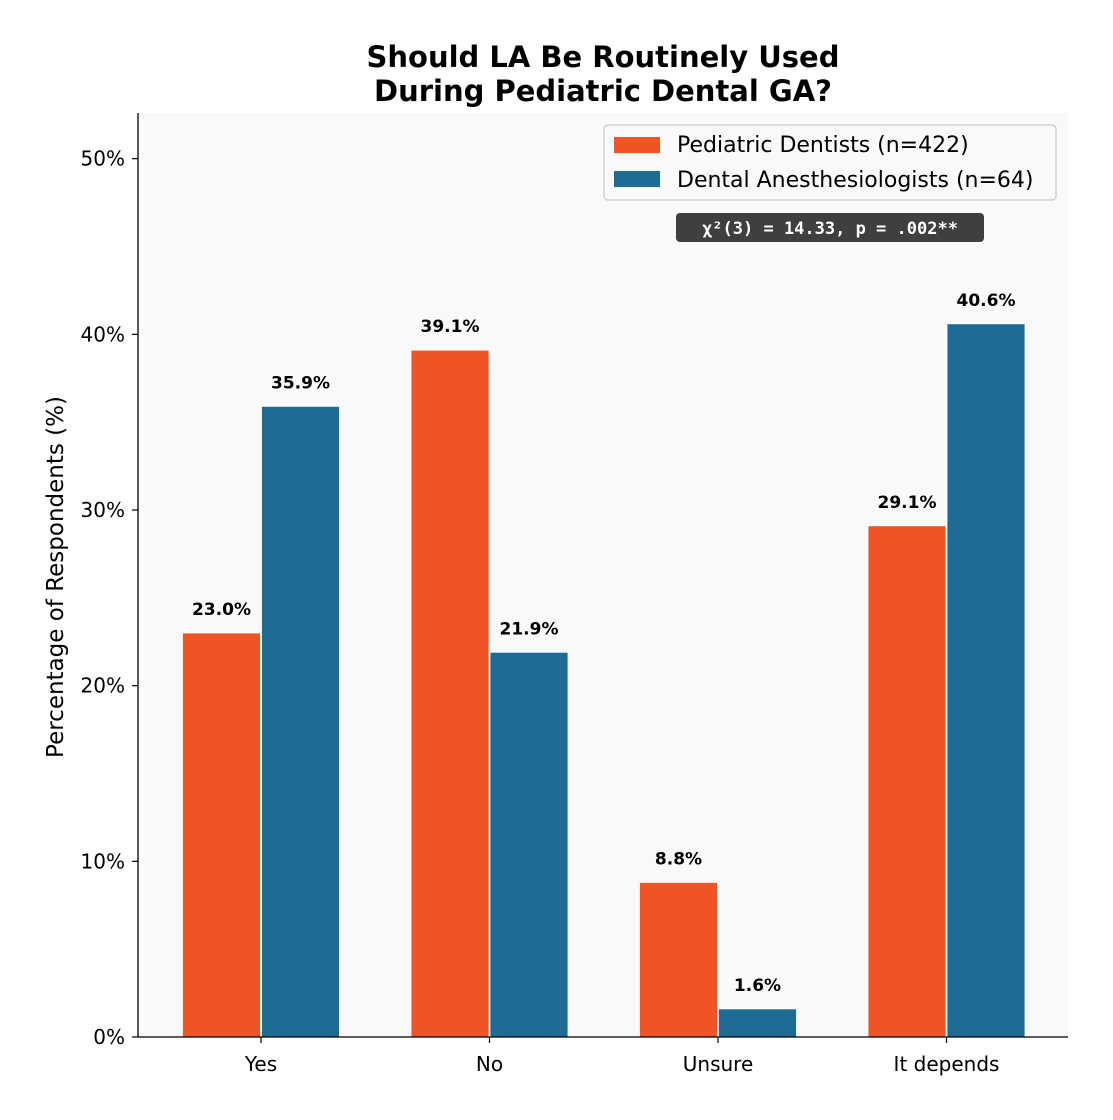 The width and height of the screenshot is (1113, 1120). Describe the element at coordinates (855, 180) in the screenshot. I see `legend-label-dental-anesthesiologists: Dental Anesthesiologists (n=64)` at that location.